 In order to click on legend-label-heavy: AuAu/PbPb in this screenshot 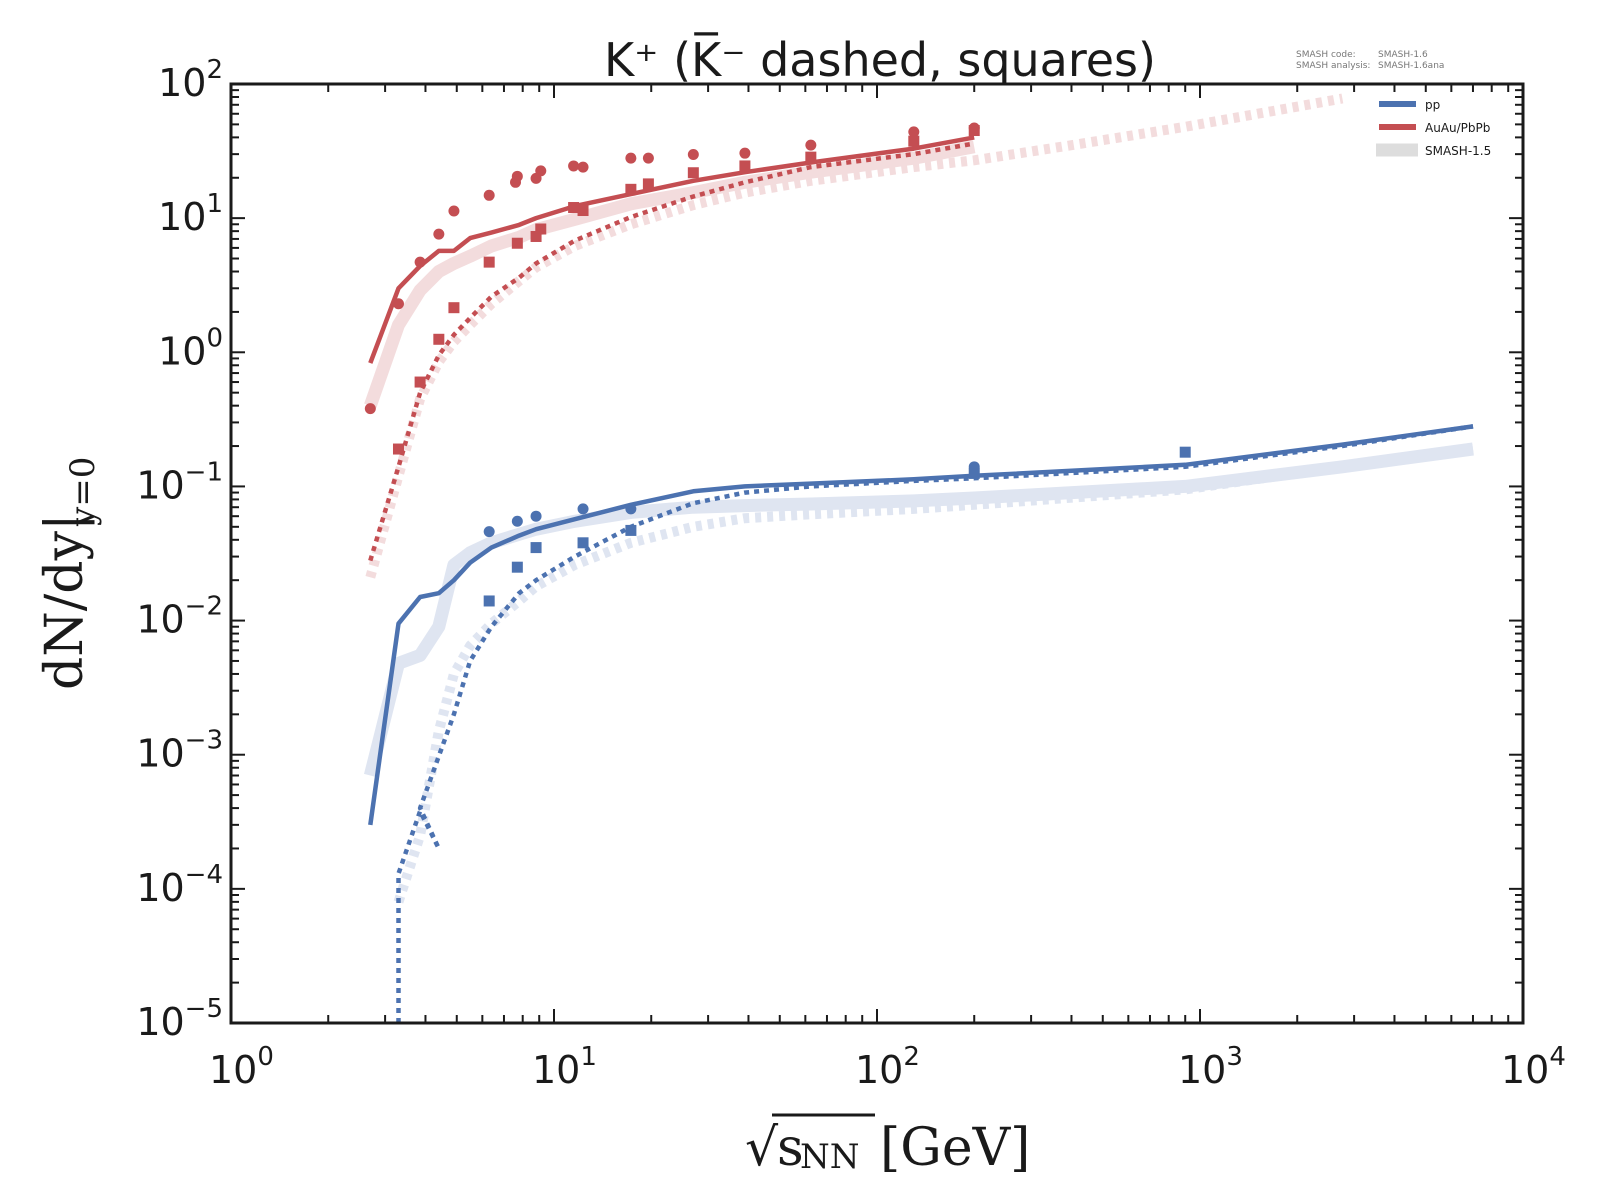, I will do `click(1457, 128)`.